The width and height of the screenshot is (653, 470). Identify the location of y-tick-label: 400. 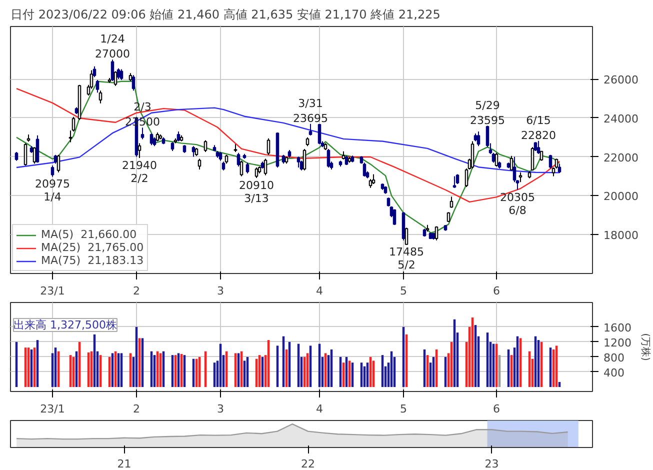
(614, 373).